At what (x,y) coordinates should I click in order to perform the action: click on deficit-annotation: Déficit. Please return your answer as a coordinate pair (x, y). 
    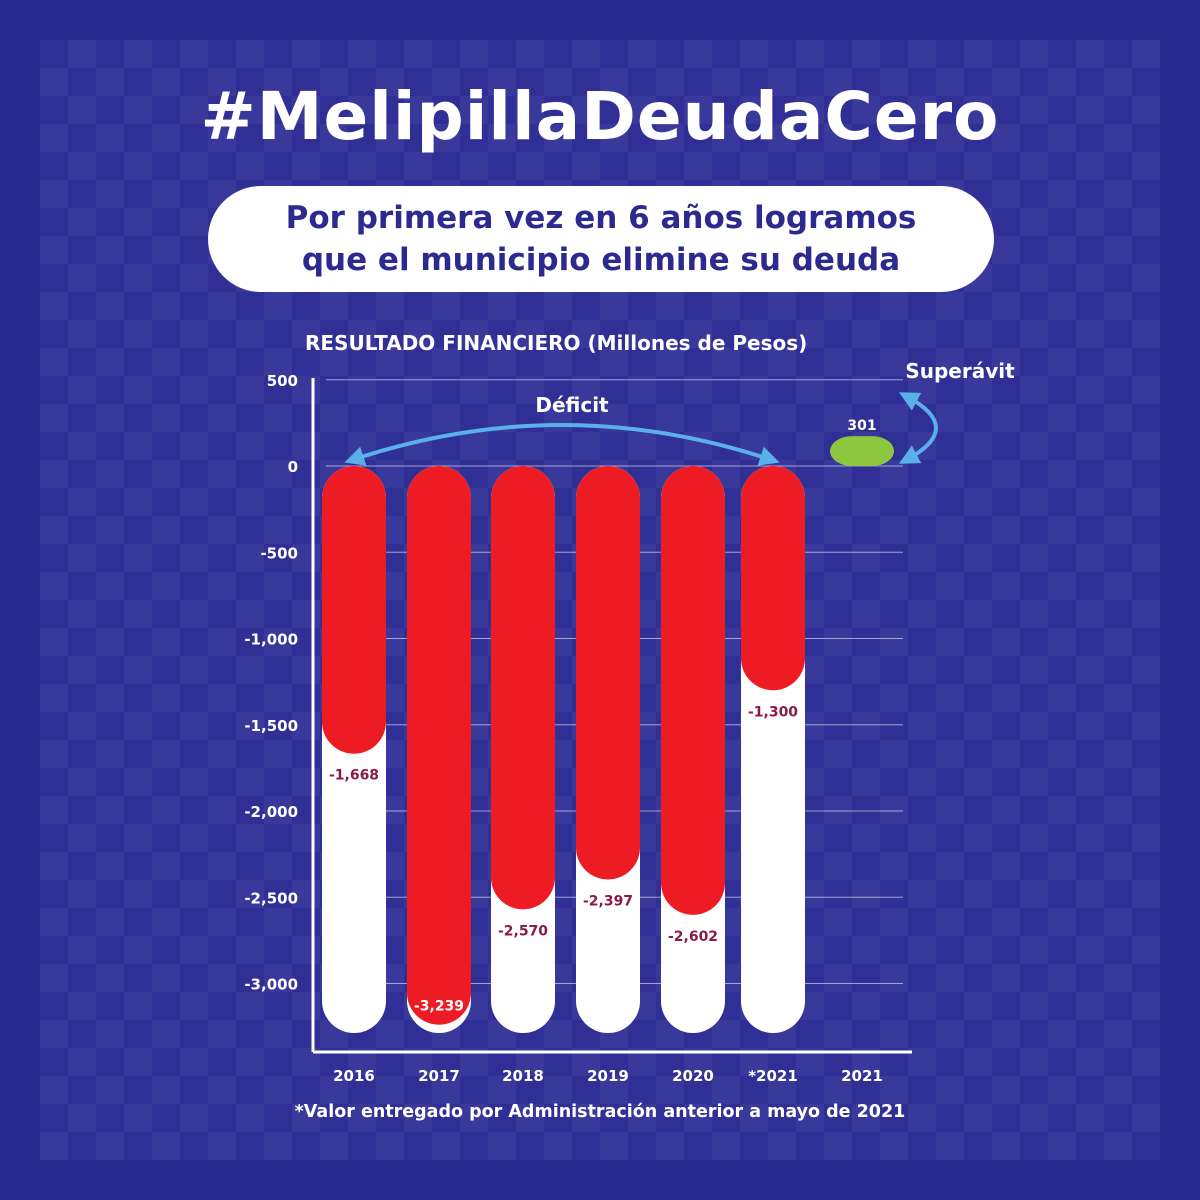
    Looking at the image, I should click on (572, 405).